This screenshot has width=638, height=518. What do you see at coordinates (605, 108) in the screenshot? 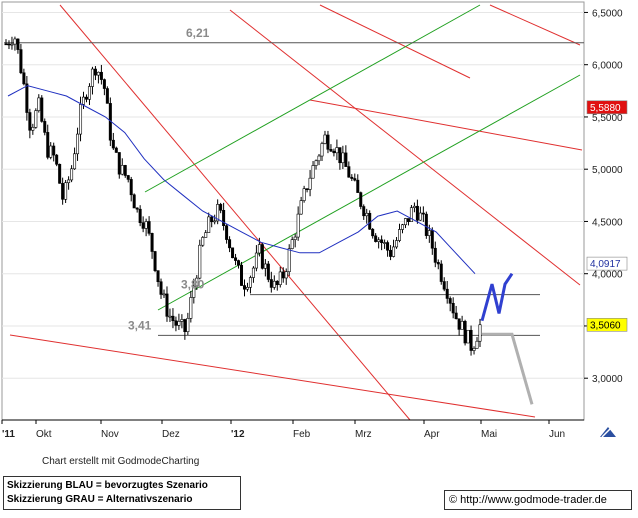
I see `price-badge-label: 5,5880` at bounding box center [605, 108].